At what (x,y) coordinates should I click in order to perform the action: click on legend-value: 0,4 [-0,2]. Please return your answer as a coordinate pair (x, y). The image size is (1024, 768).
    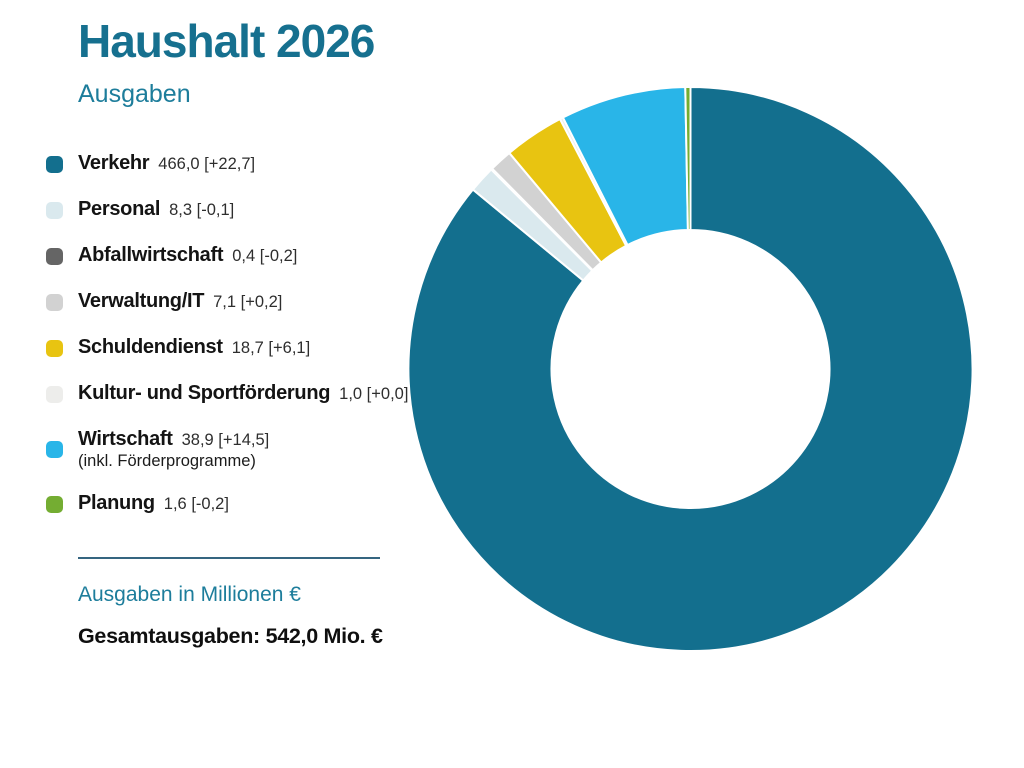
    Looking at the image, I should click on (265, 256).